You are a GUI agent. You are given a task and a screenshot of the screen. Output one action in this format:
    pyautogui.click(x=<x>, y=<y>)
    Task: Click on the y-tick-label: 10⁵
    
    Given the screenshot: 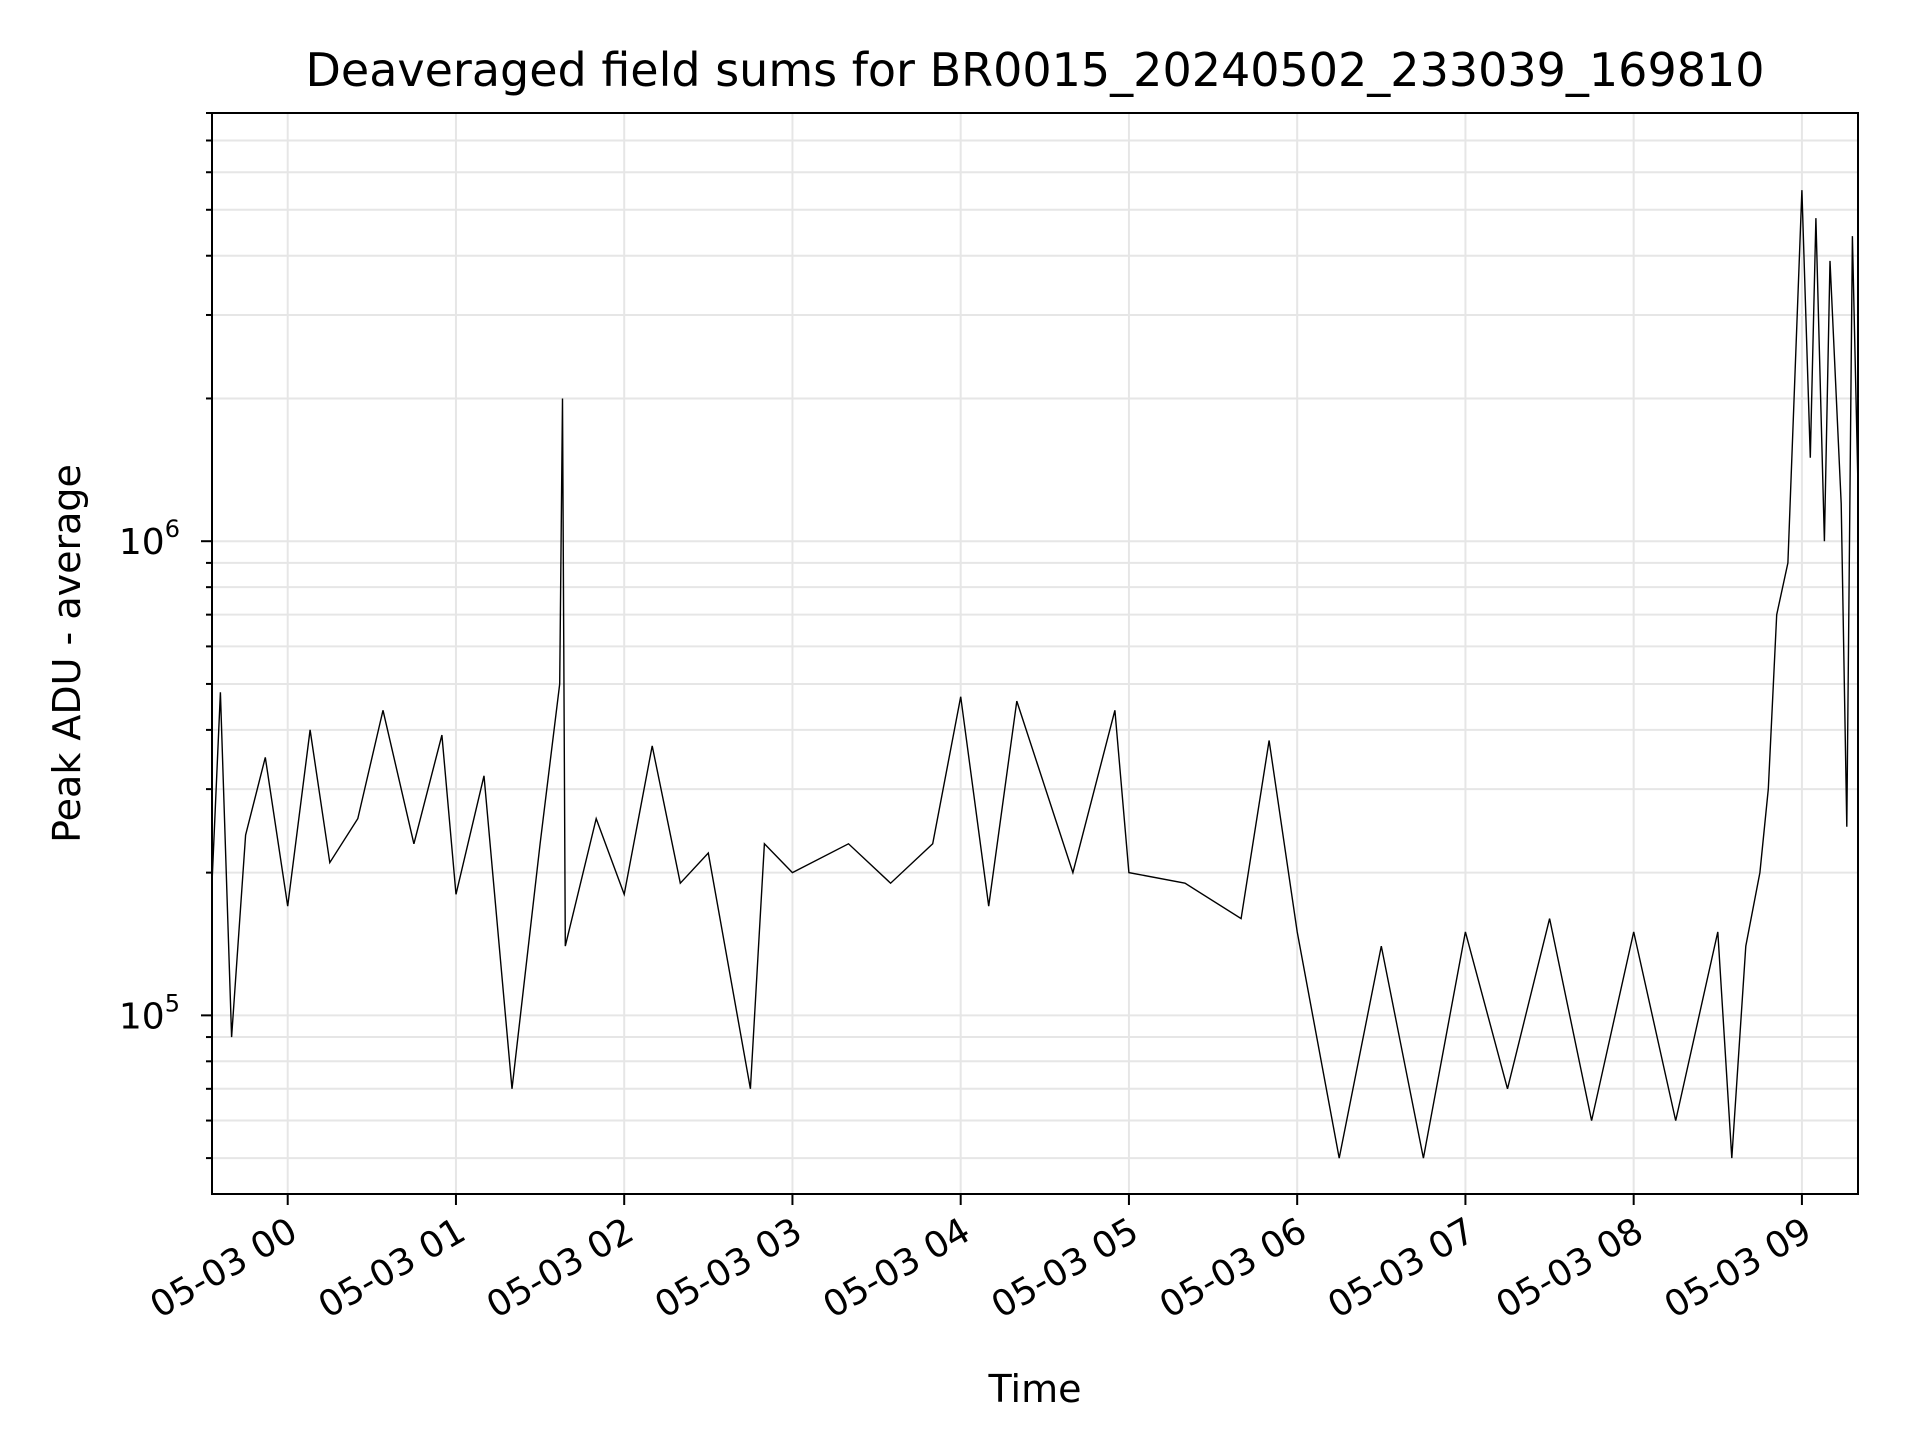 What is the action you would take?
    pyautogui.click(x=149, y=1013)
    